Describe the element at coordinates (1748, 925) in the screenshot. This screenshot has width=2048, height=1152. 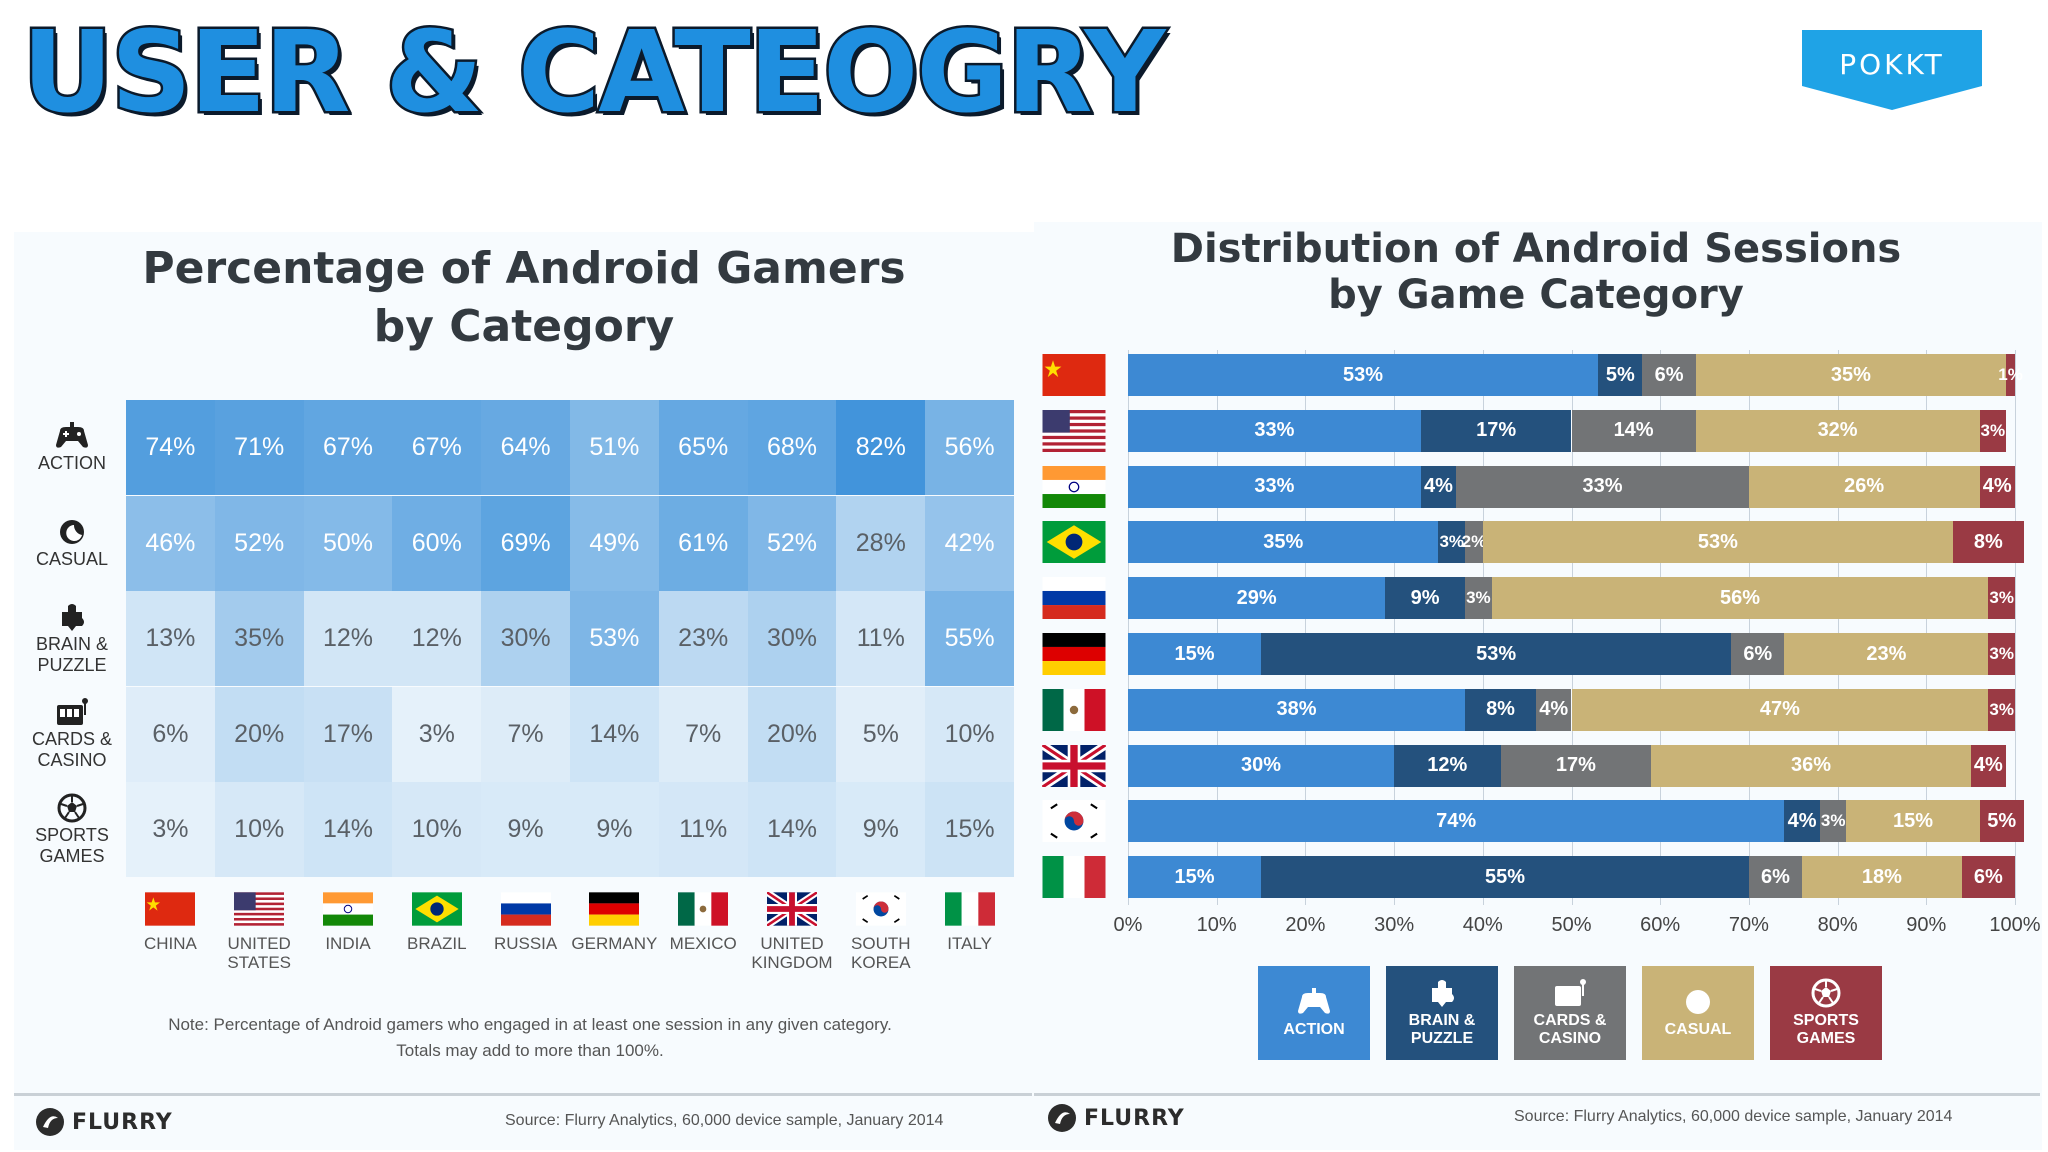
I see `x-tick-label: 70%` at that location.